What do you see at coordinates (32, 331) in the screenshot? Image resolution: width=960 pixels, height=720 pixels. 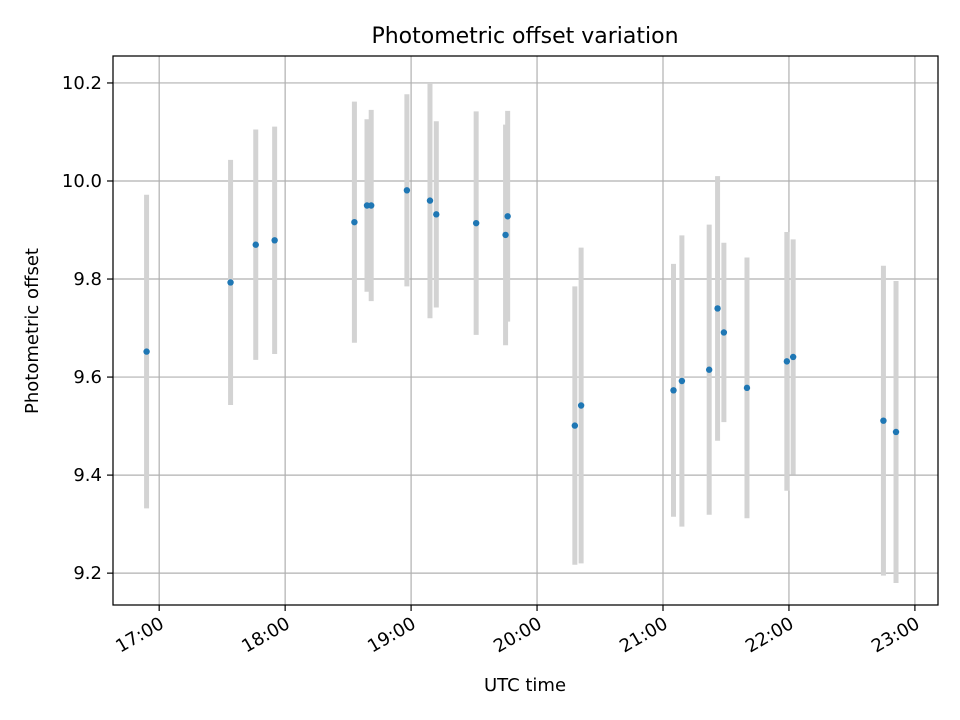 I see `y-axis-label: Photometric offset` at bounding box center [32, 331].